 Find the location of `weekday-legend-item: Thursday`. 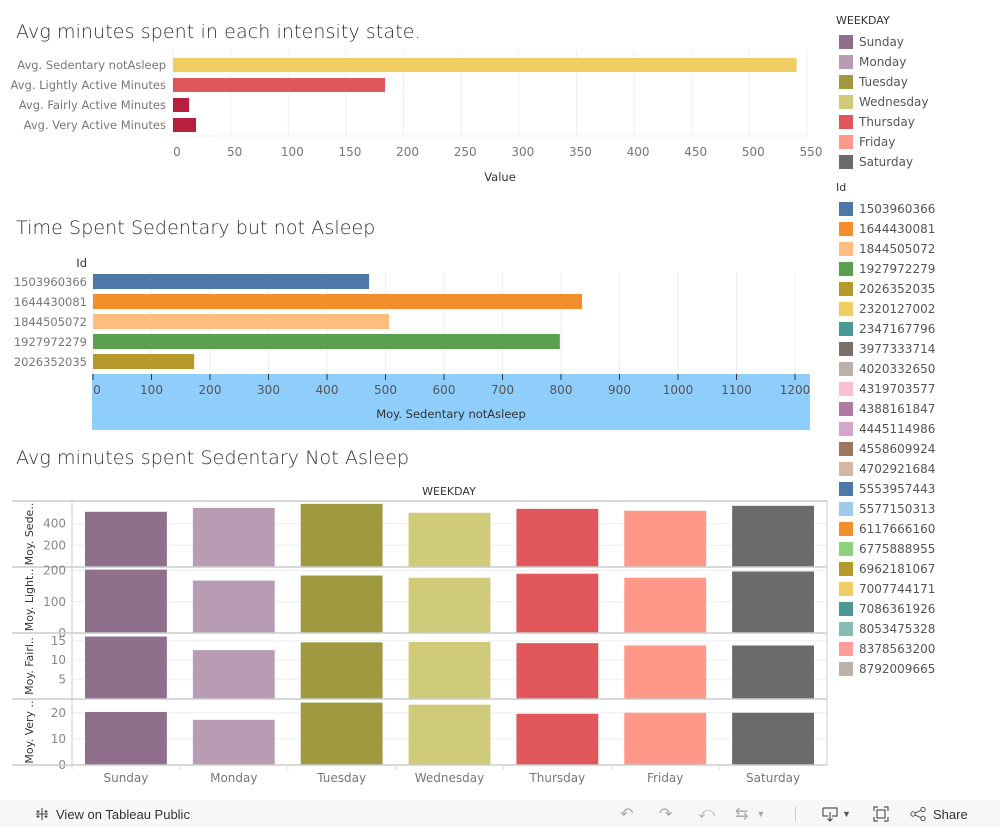

weekday-legend-item: Thursday is located at coordinates (916, 122).